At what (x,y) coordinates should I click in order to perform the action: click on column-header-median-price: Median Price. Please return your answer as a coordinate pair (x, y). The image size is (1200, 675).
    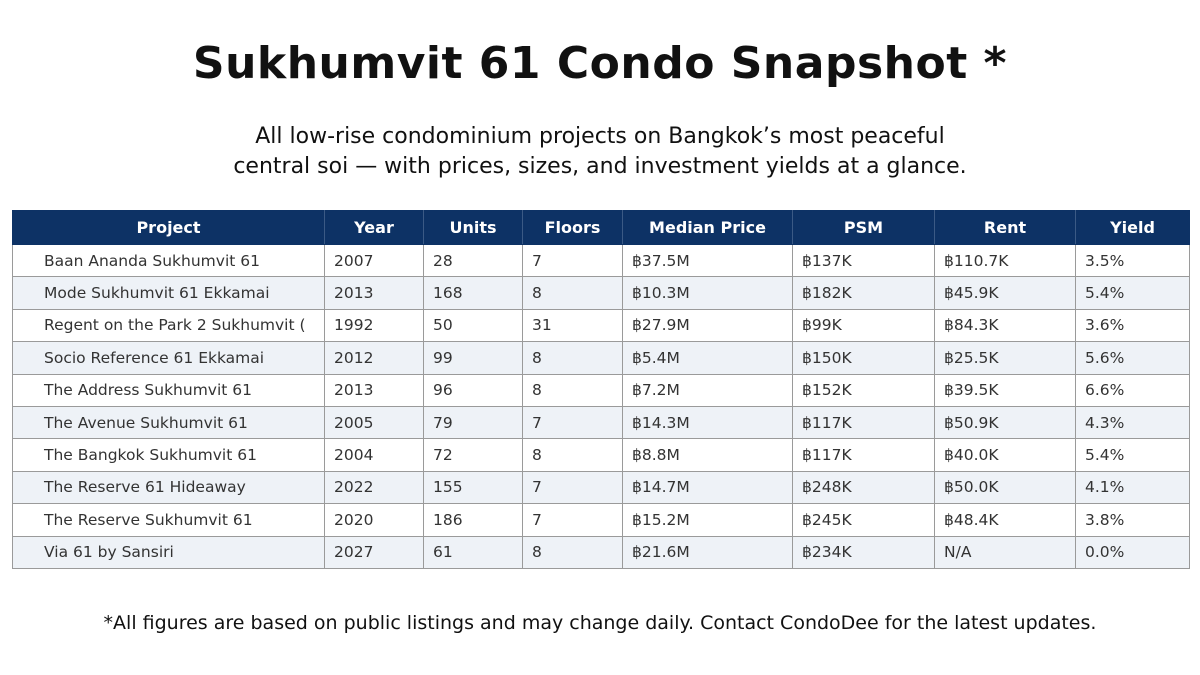
    Looking at the image, I should click on (707, 227).